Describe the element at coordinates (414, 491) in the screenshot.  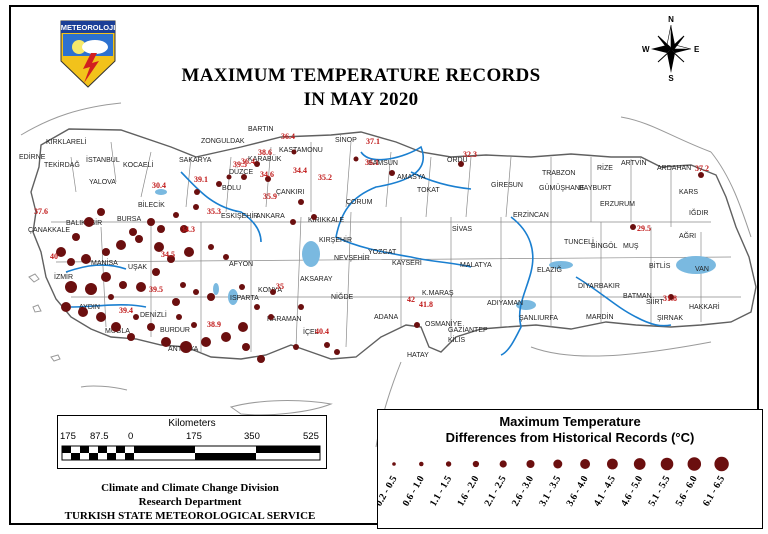
I see `legend-class-label: 0.6 - 1.0` at that location.